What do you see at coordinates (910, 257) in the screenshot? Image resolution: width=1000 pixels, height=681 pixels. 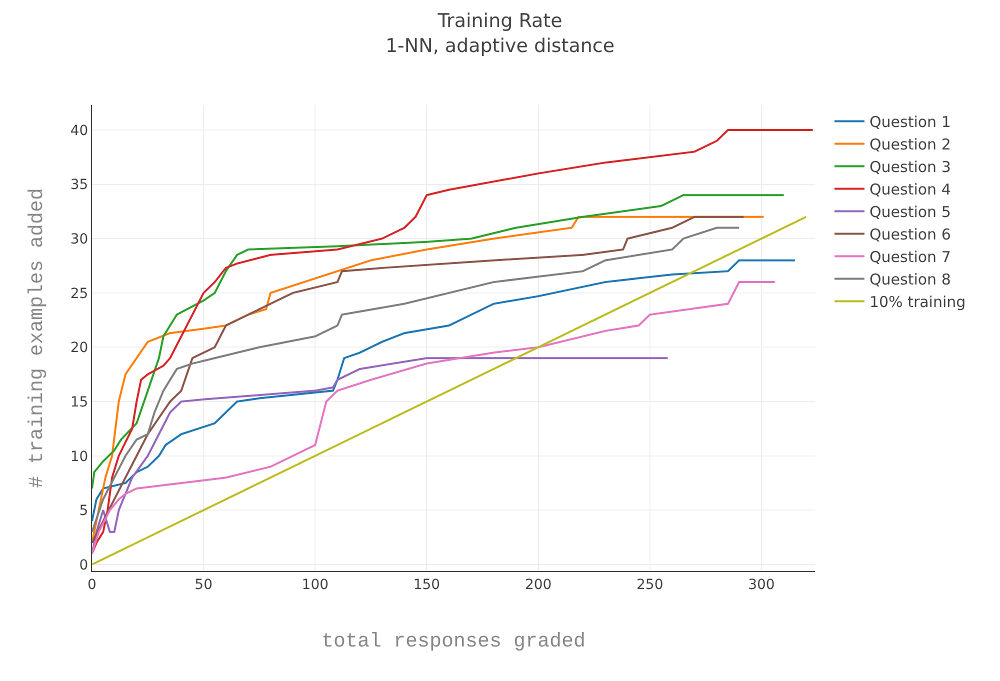 I see `legend-label: Question 7` at bounding box center [910, 257].